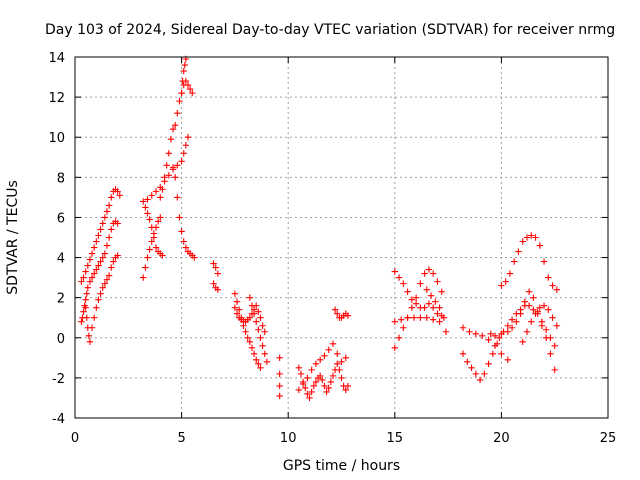  I want to click on y-tick-label: 14, so click(56, 58).